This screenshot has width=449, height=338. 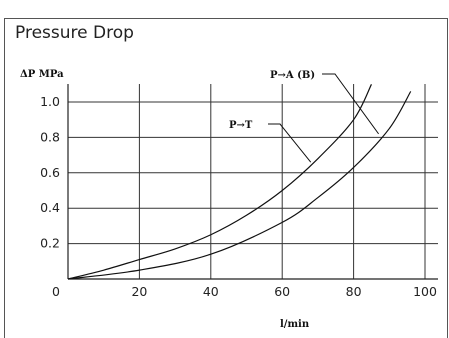 I want to click on x-axis-label: l/min, so click(x=295, y=324).